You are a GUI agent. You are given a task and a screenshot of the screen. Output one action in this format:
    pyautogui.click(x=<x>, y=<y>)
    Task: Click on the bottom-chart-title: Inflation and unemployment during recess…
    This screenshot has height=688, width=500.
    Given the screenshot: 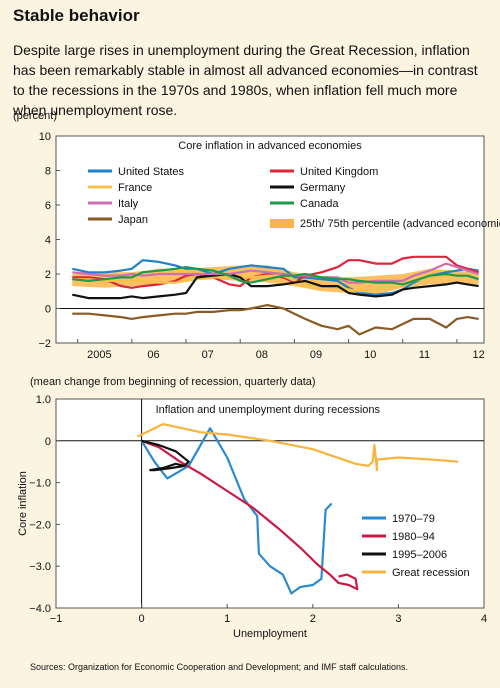 What is the action you would take?
    pyautogui.click(x=268, y=410)
    